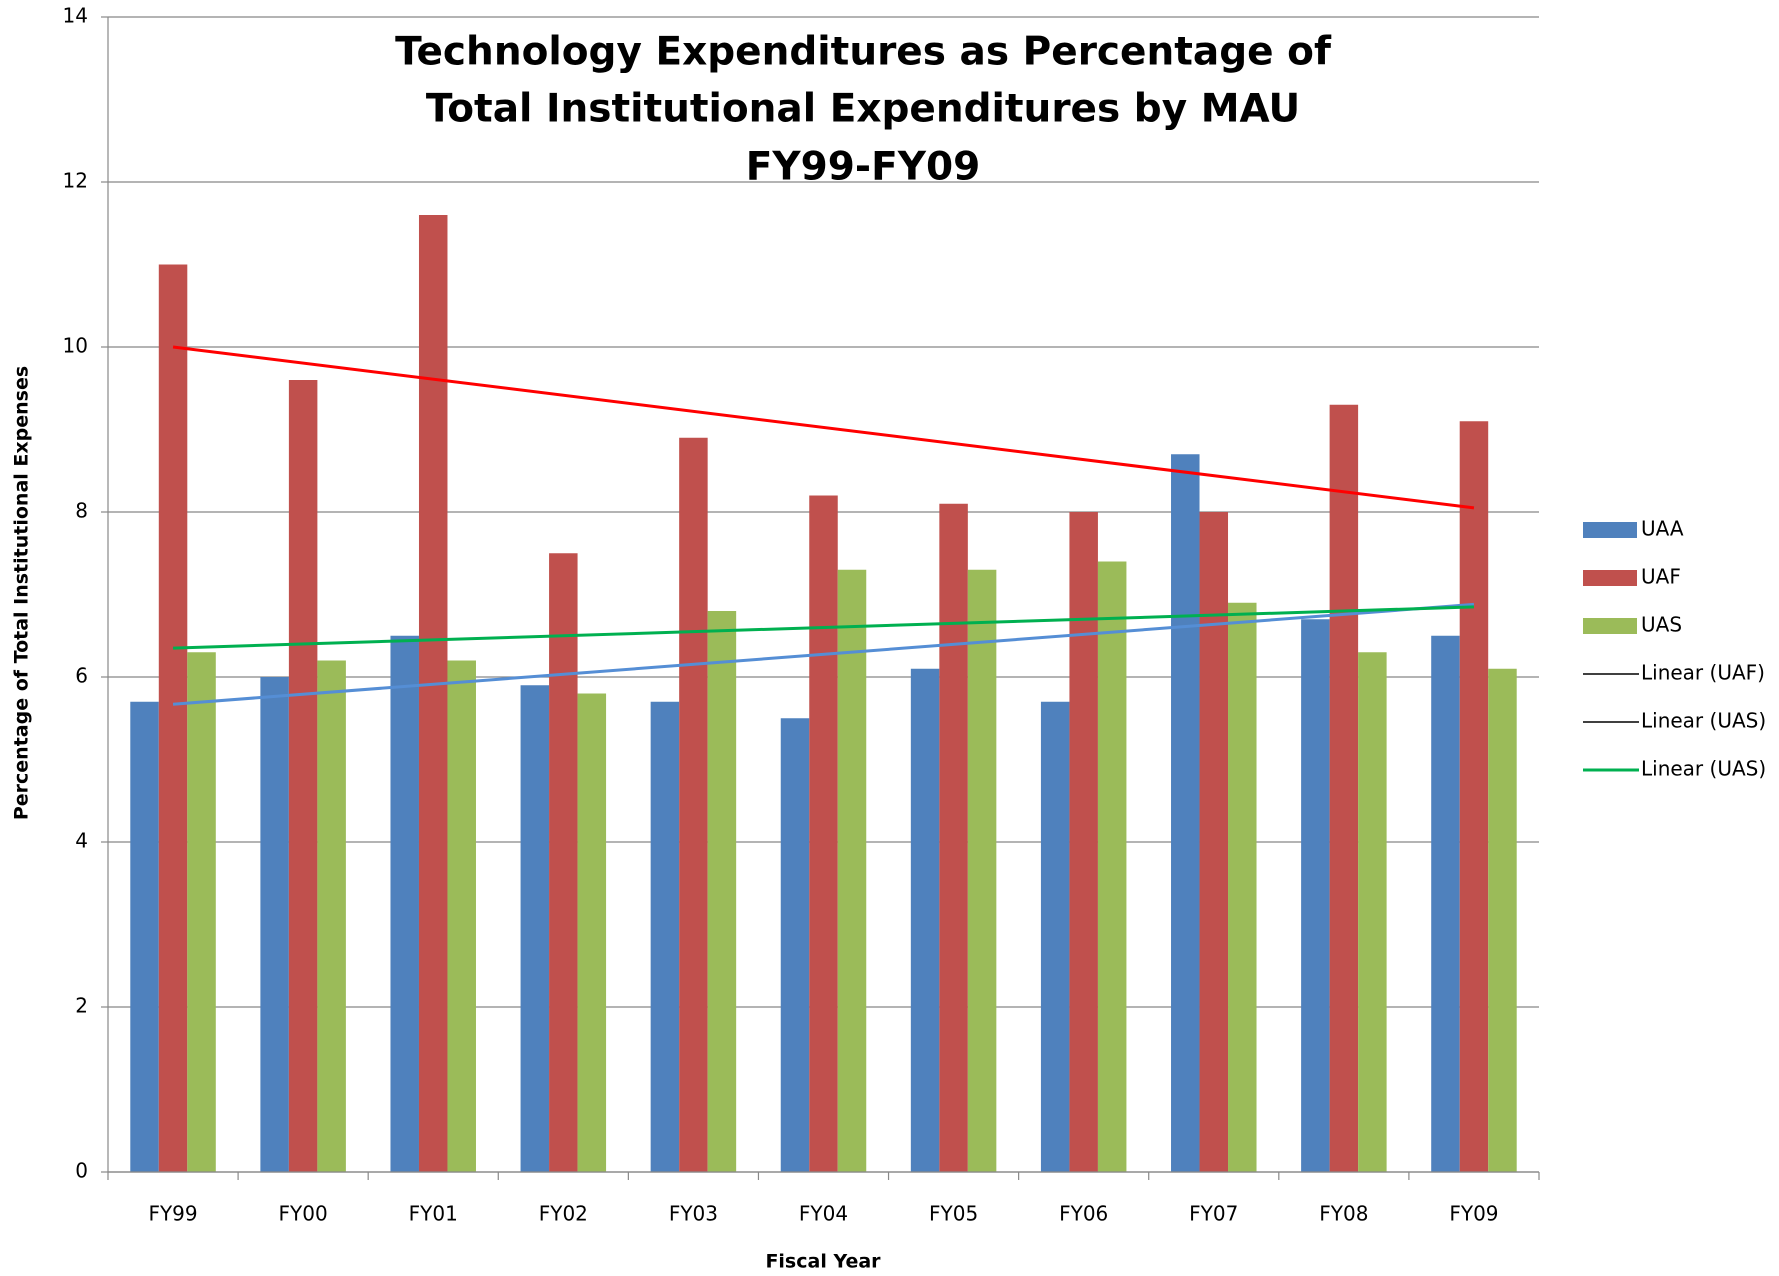  Describe the element at coordinates (81, 1171) in the screenshot. I see `y-tick-label: 0` at that location.